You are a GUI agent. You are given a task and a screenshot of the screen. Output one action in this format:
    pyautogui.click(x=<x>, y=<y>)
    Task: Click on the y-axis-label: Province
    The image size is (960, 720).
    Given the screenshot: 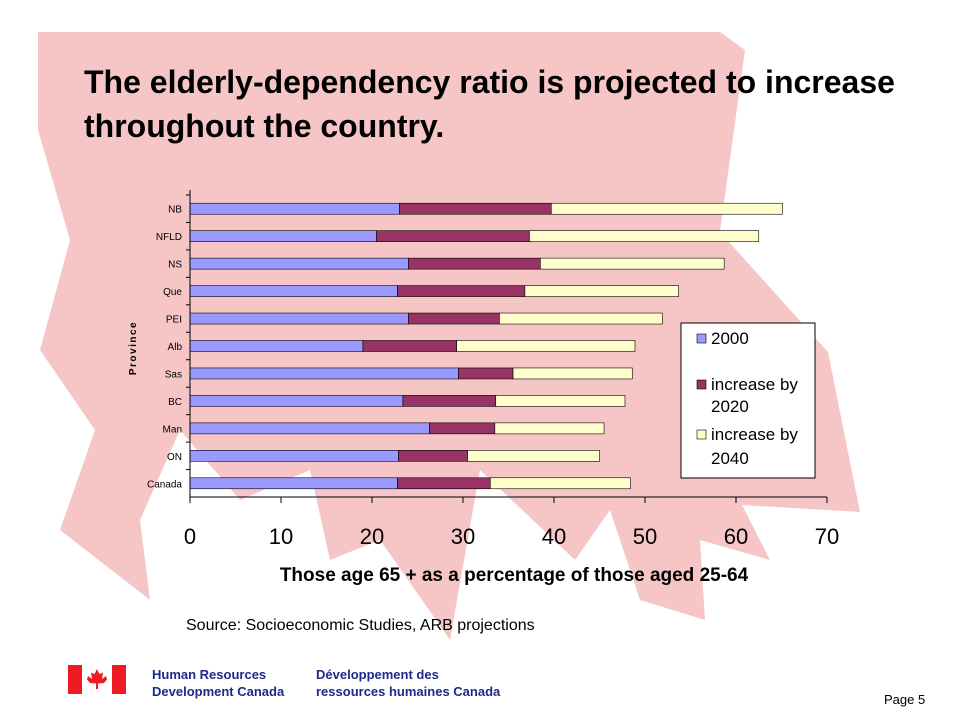 What is the action you would take?
    pyautogui.click(x=133, y=348)
    